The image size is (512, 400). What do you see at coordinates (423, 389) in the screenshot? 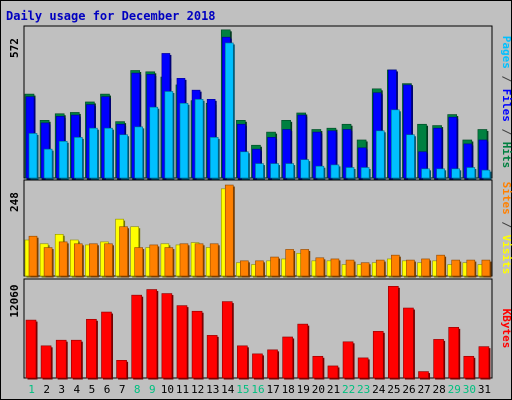
I see `day-tick-label-27: 27` at bounding box center [423, 389].